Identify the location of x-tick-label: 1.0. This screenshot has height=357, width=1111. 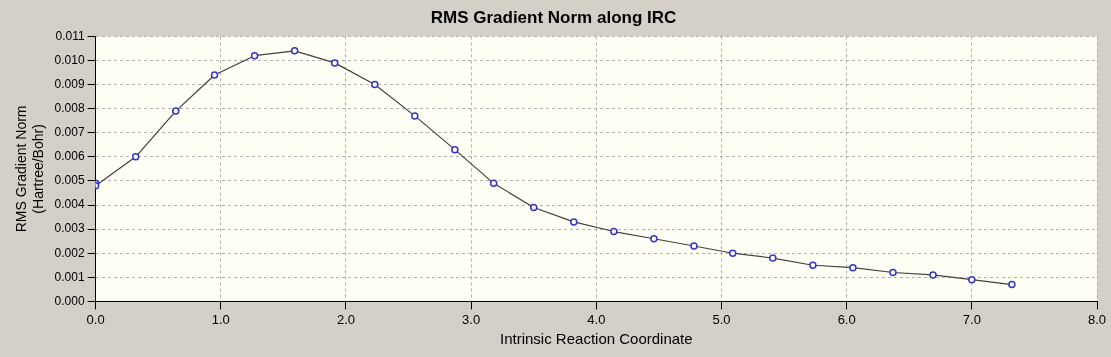
(220, 319).